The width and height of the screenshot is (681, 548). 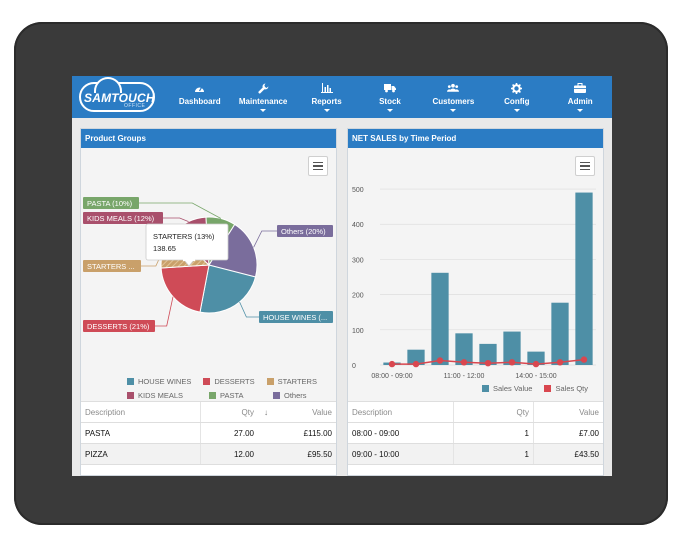 What do you see at coordinates (358, 190) in the screenshot?
I see `y-tick-label: 500` at bounding box center [358, 190].